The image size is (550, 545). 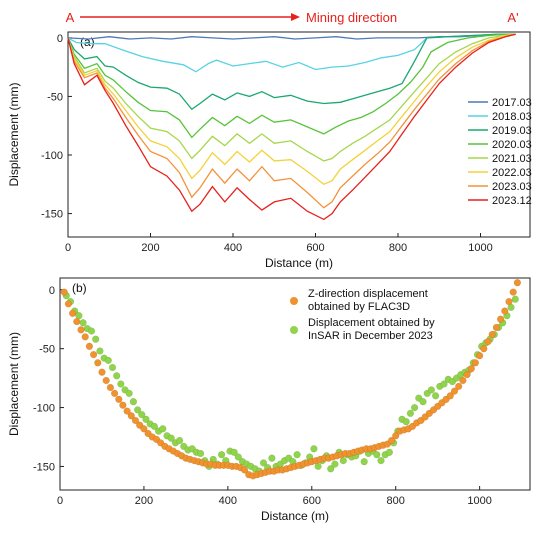 I want to click on panel-label: (b), so click(x=79, y=288).